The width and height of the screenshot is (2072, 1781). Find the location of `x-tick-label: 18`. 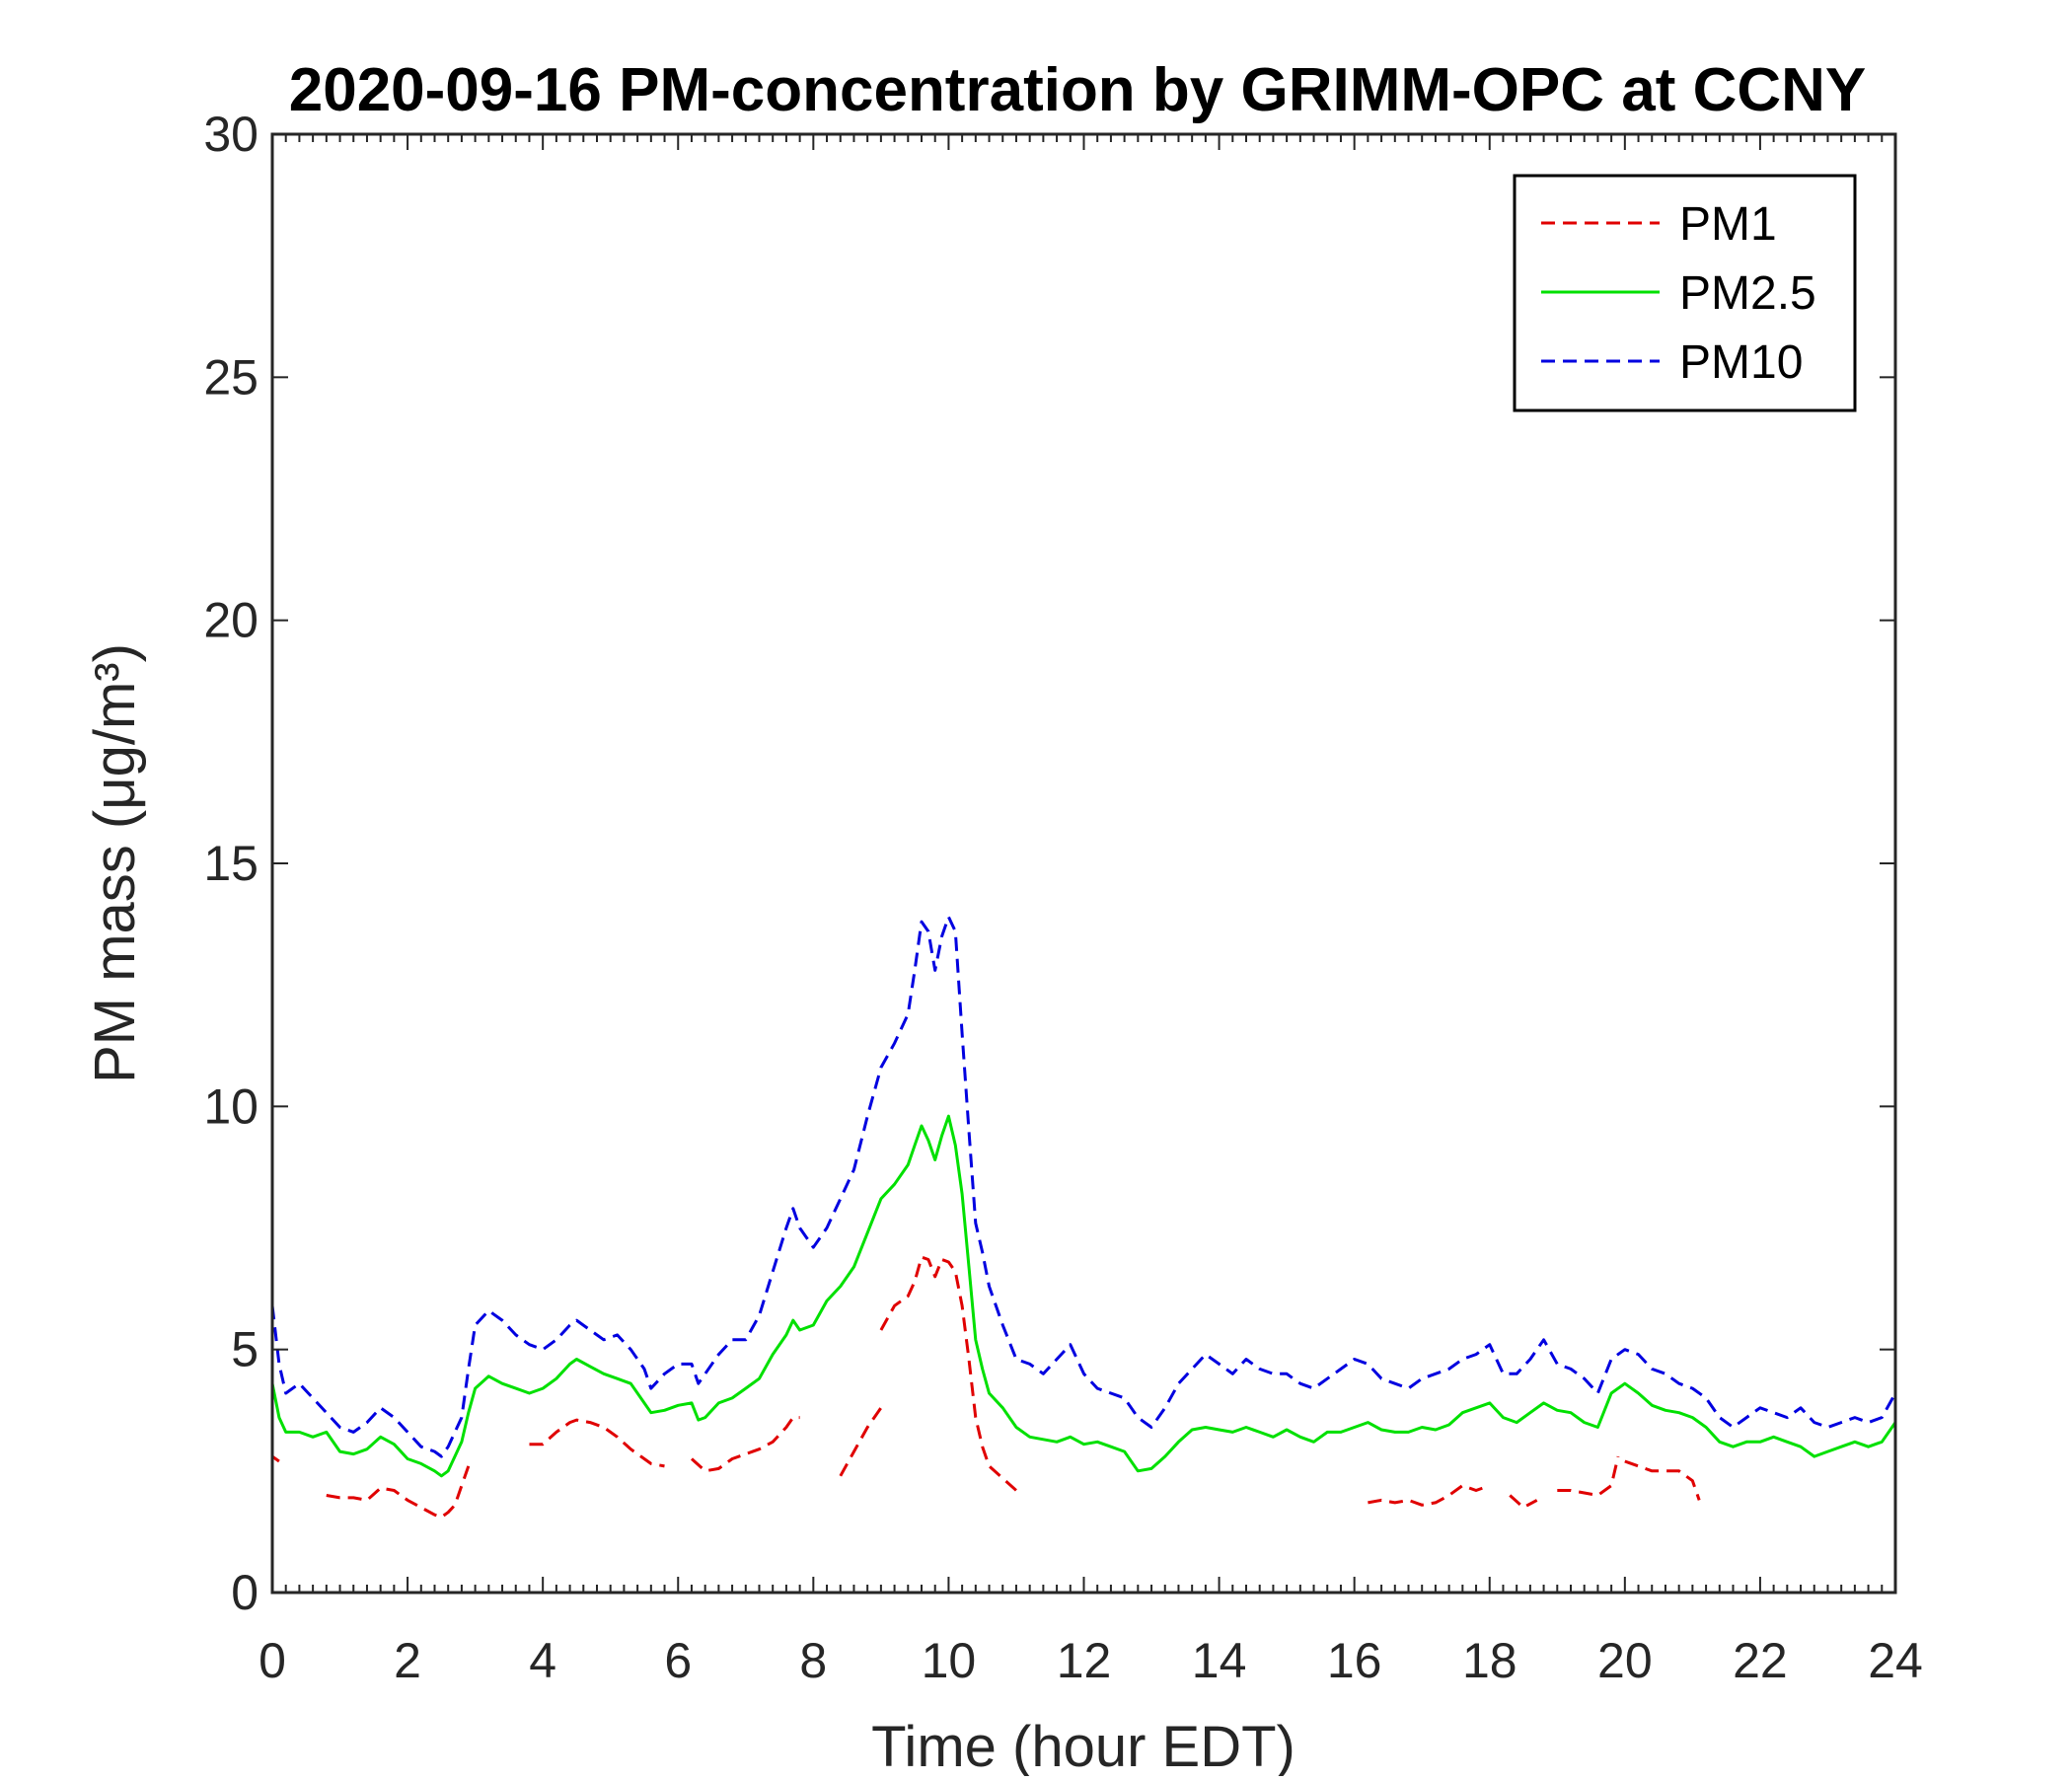

x-tick-label: 18 is located at coordinates (1490, 1661).